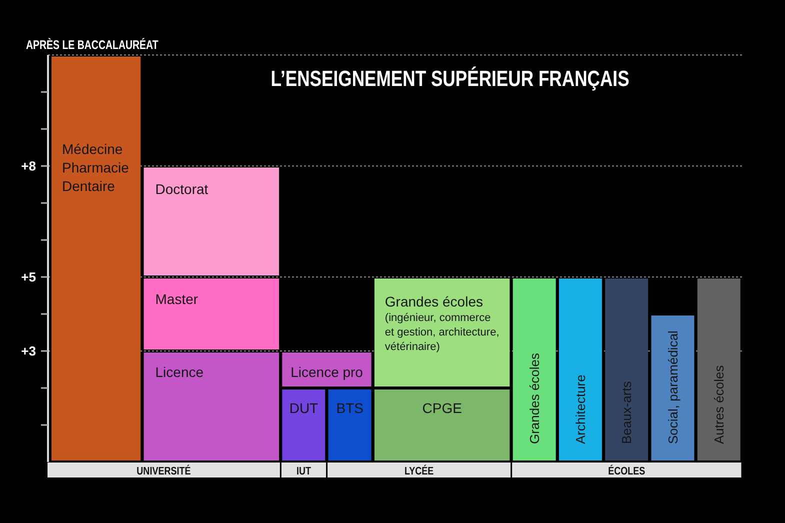  Describe the element at coordinates (28, 351) in the screenshot. I see `y-tick-label: +3` at that location.